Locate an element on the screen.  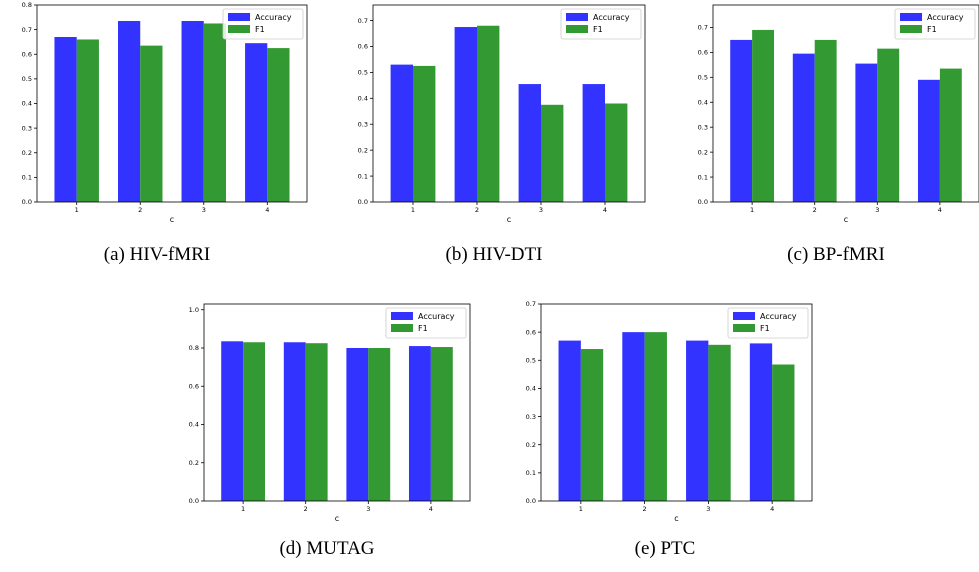
y-tick-label-c-1: 0.1 is located at coordinates (703, 177).